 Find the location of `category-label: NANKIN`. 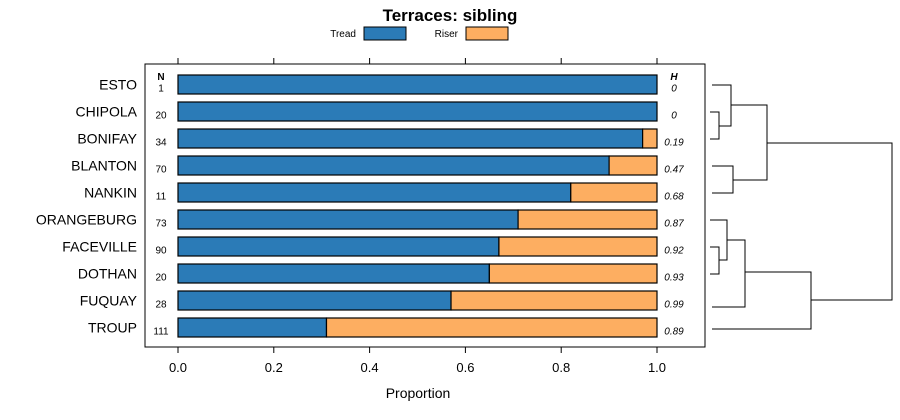

category-label: NANKIN is located at coordinates (110, 193).